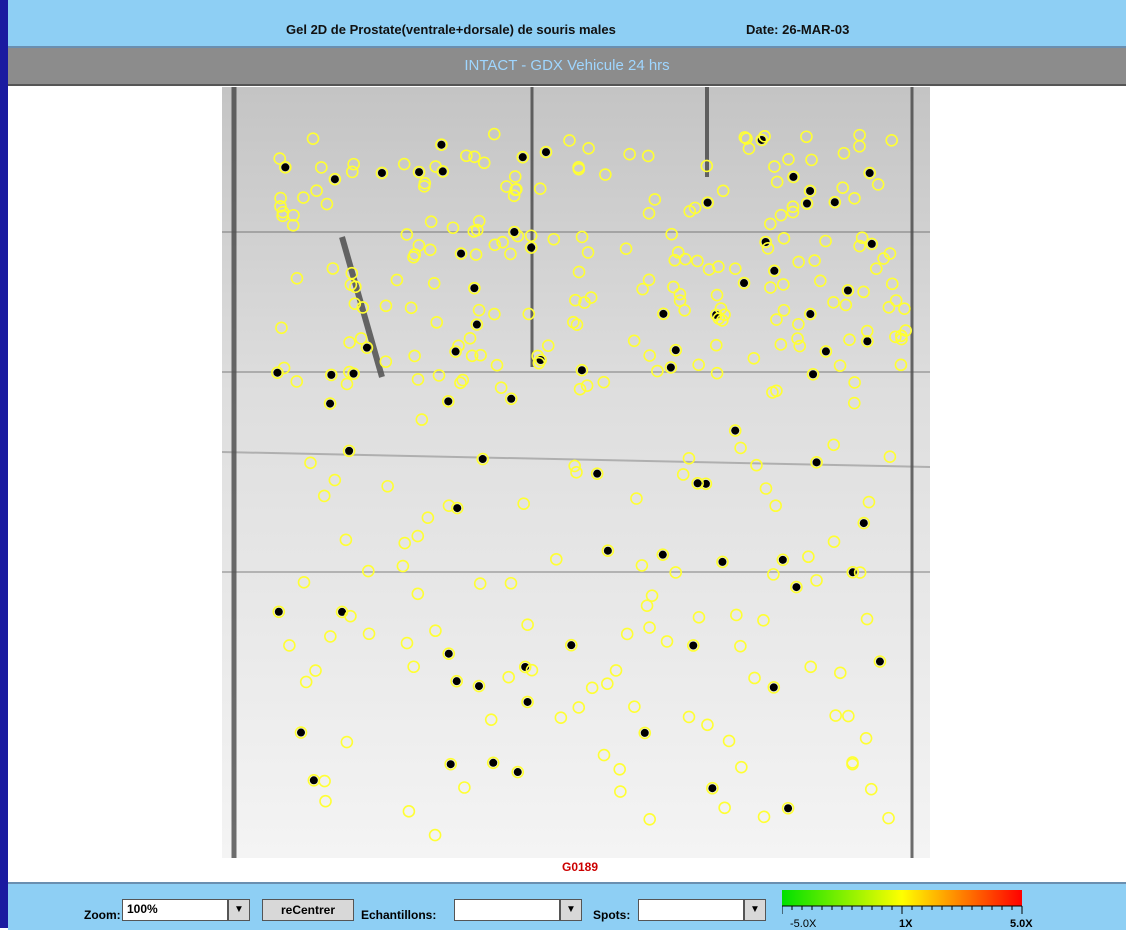 Image resolution: width=1126 pixels, height=930 pixels. I want to click on samples-dropdown: ▼, so click(571, 910).